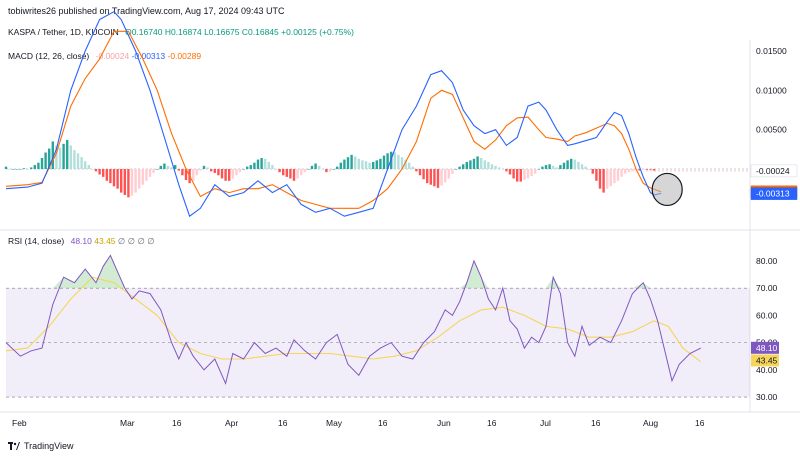 Image resolution: width=800 pixels, height=460 pixels. What do you see at coordinates (41, 446) in the screenshot?
I see `footer-brand: TradingView` at bounding box center [41, 446].